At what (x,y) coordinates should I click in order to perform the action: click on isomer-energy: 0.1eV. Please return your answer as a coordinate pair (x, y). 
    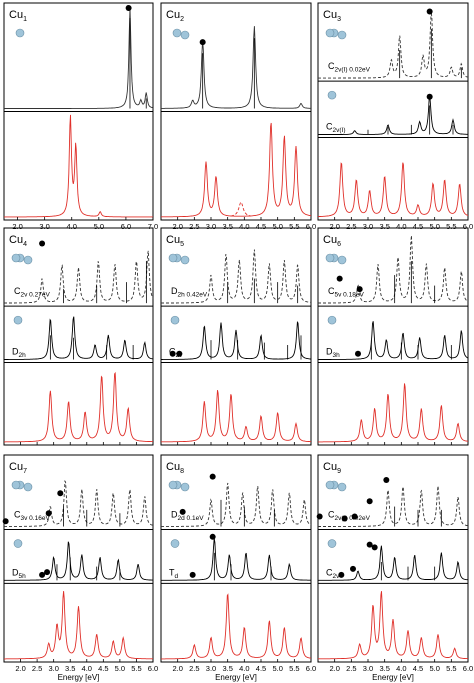
    Looking at the image, I should click on (194, 518).